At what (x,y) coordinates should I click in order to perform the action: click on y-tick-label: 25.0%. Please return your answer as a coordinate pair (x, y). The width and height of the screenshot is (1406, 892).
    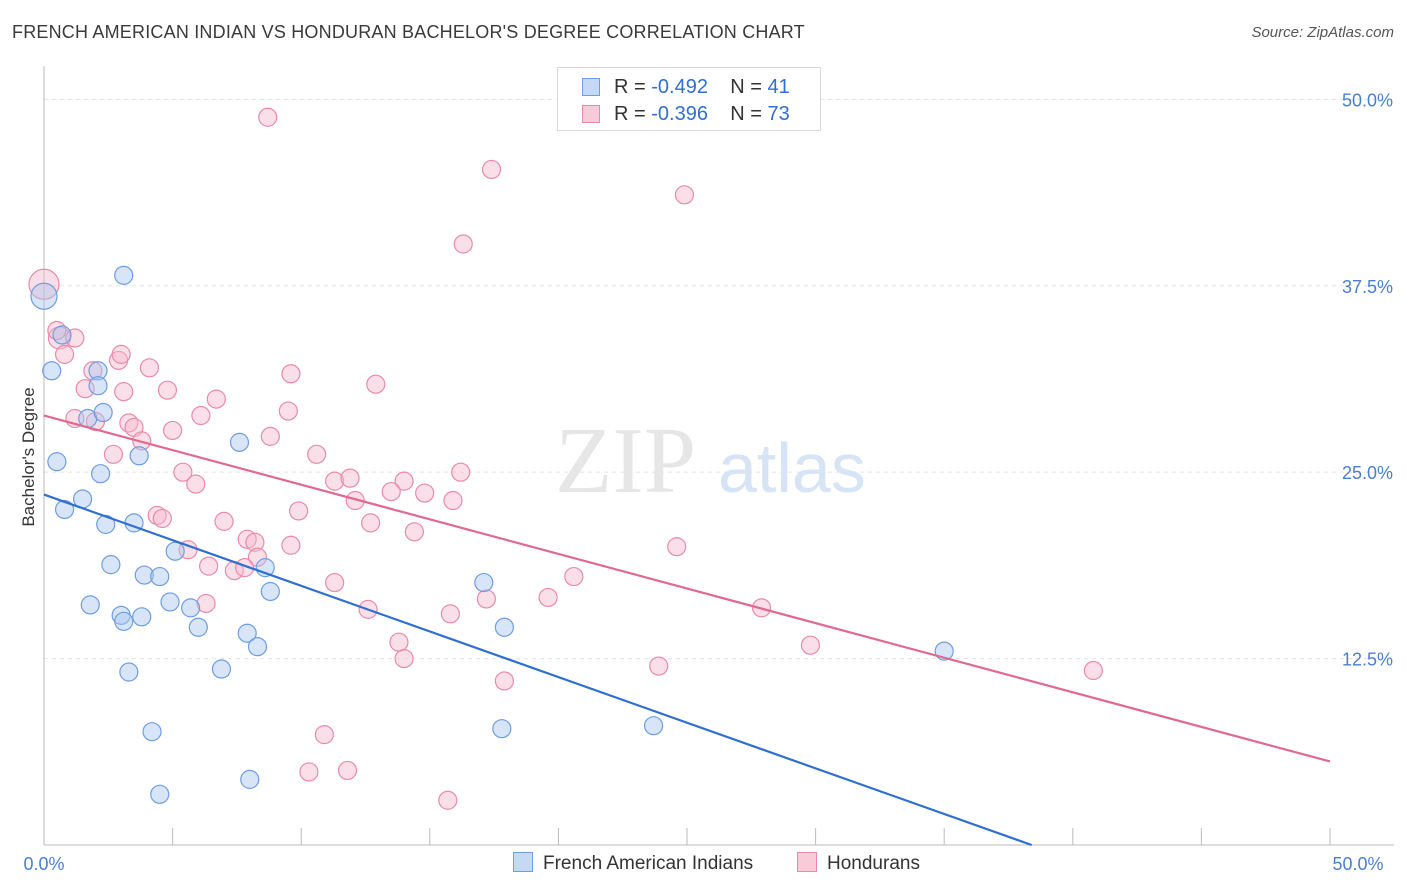
    Looking at the image, I should click on (1367, 473).